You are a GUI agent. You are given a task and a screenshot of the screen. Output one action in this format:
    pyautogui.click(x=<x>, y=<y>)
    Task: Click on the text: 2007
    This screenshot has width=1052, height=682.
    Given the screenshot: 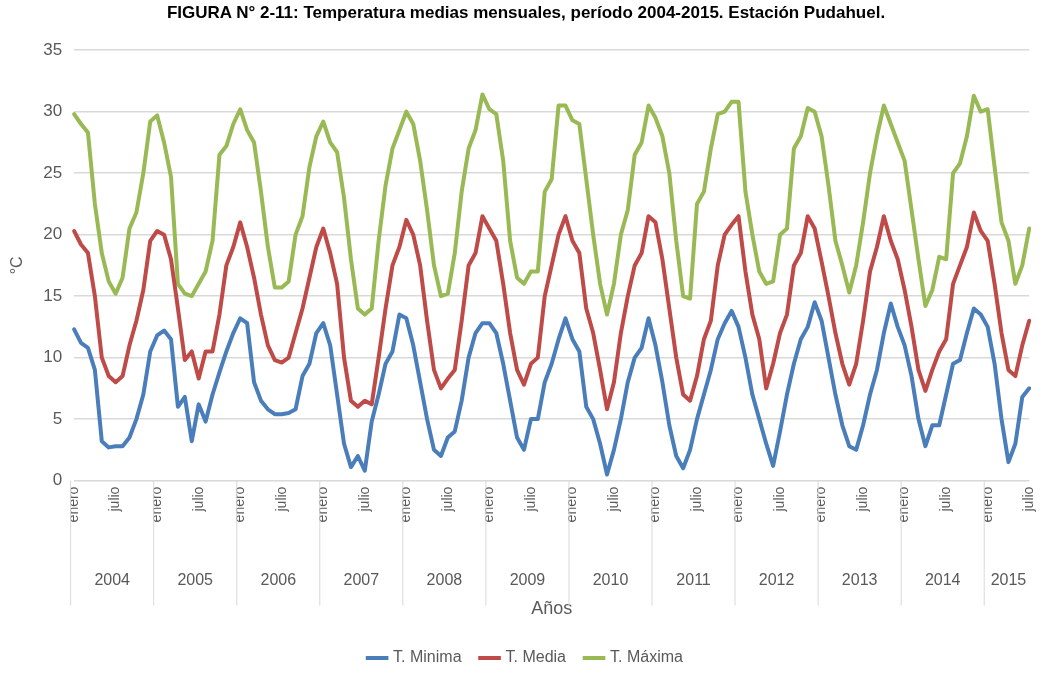 What is the action you would take?
    pyautogui.click(x=361, y=579)
    